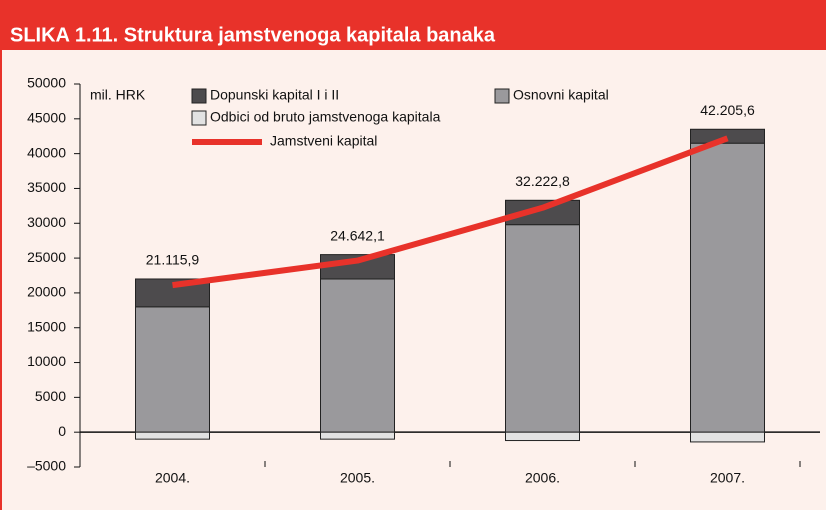 This screenshot has width=826, height=510. I want to click on legend-label: Osnovni kapital, so click(561, 95).